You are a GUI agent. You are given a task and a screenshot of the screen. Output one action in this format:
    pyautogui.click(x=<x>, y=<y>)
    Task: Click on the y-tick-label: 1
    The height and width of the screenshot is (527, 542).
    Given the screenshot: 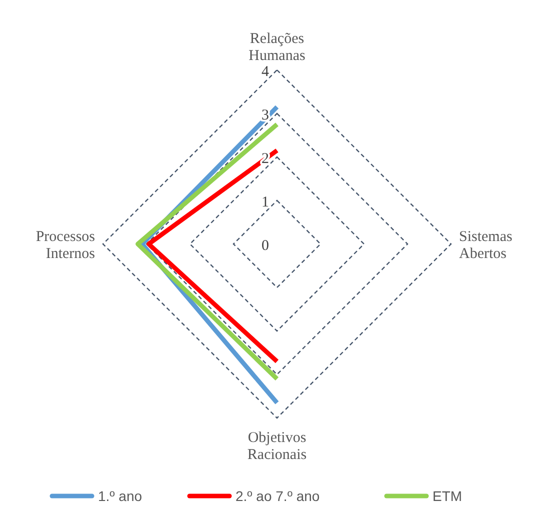 What is the action you would take?
    pyautogui.click(x=265, y=202)
    